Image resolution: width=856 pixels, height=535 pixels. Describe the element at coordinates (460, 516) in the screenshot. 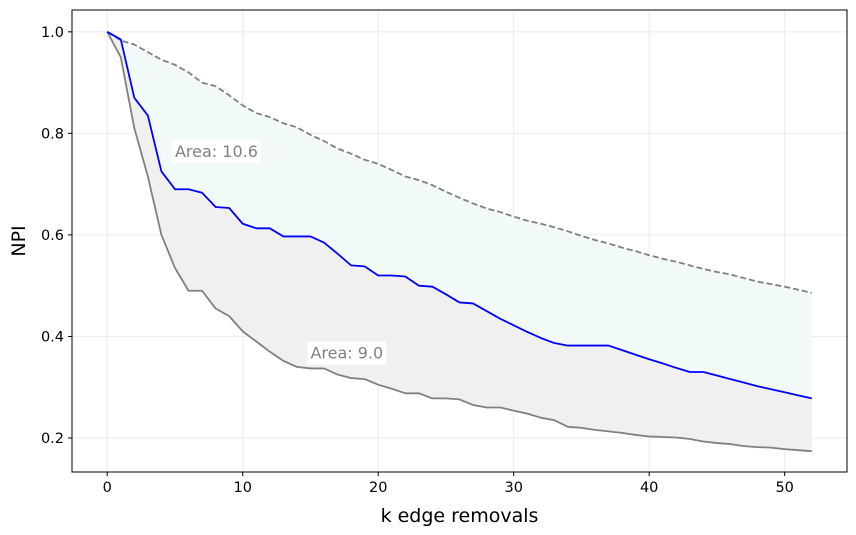

I see `x-axis-title: k edge removals` at that location.